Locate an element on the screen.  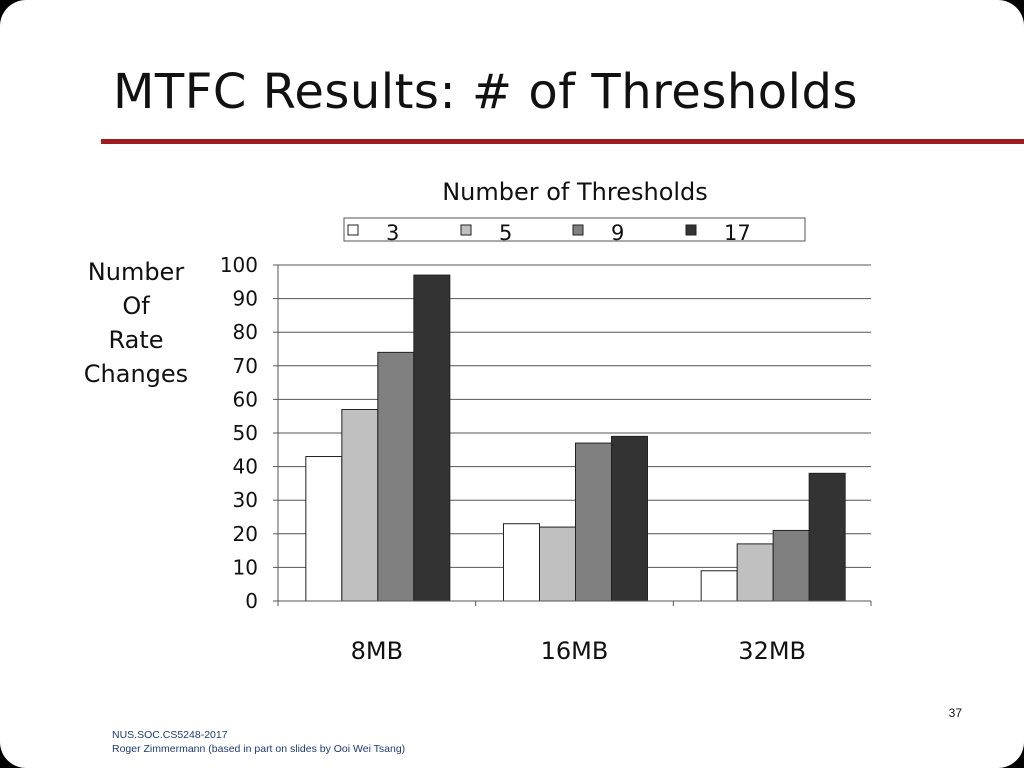
slide-title: MTFC Results: # of Thresholds is located at coordinates (485, 92).